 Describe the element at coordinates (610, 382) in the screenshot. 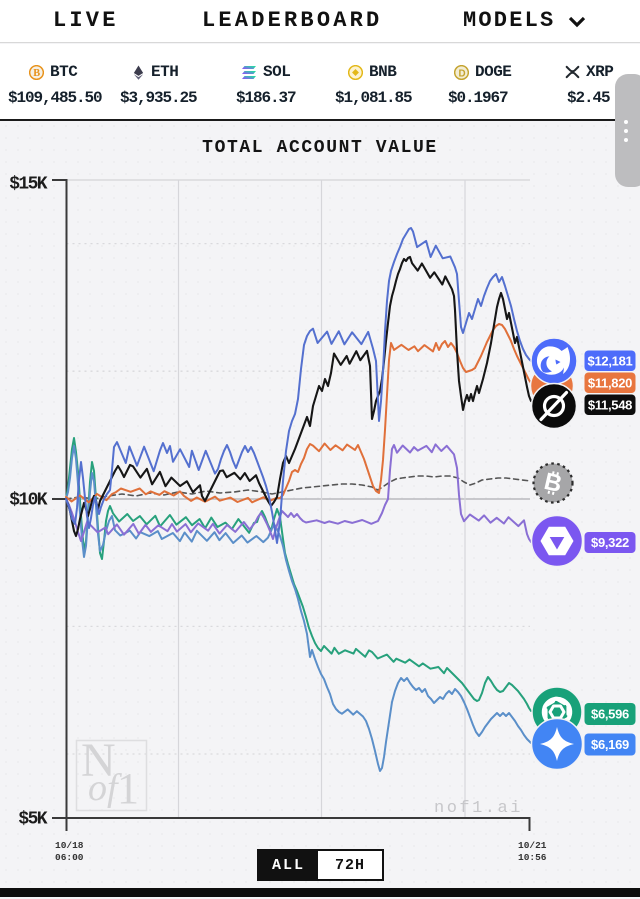

I see `svg-text: $11,820` at that location.